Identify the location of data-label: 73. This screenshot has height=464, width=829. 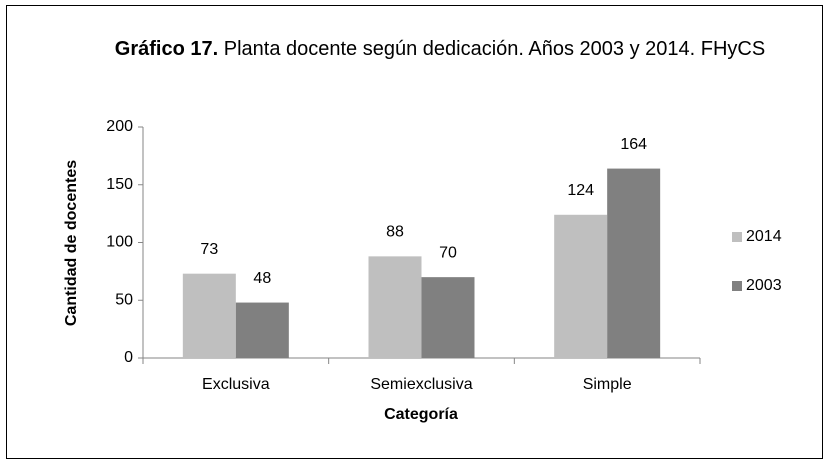
(209, 249).